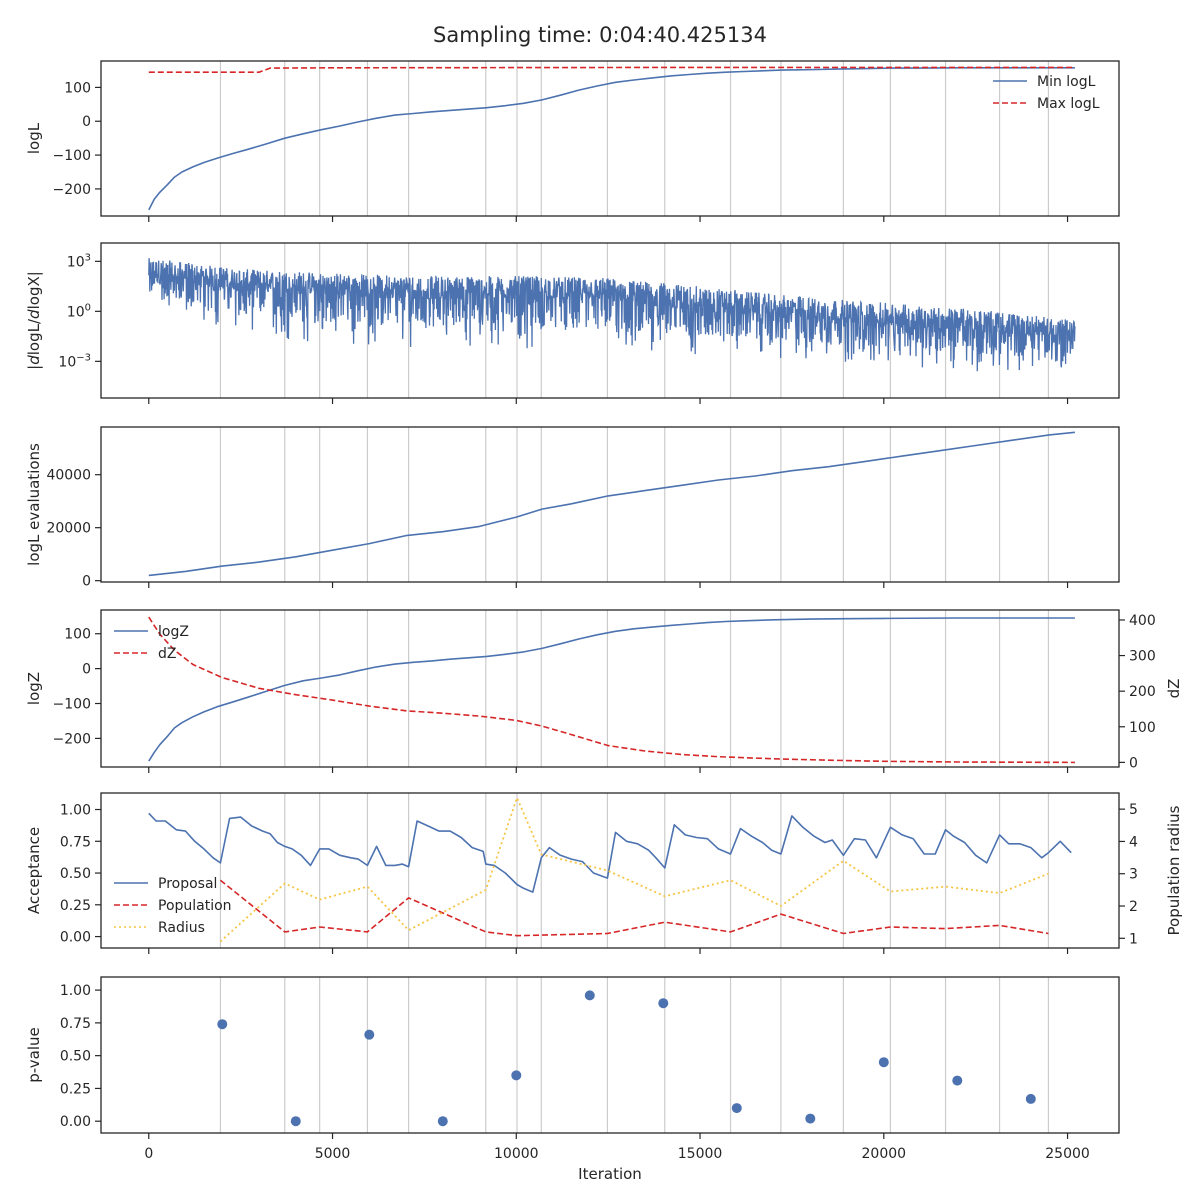 The image size is (1200, 1200). Describe the element at coordinates (1142, 621) in the screenshot. I see `y-tick-label-right: 400` at that location.